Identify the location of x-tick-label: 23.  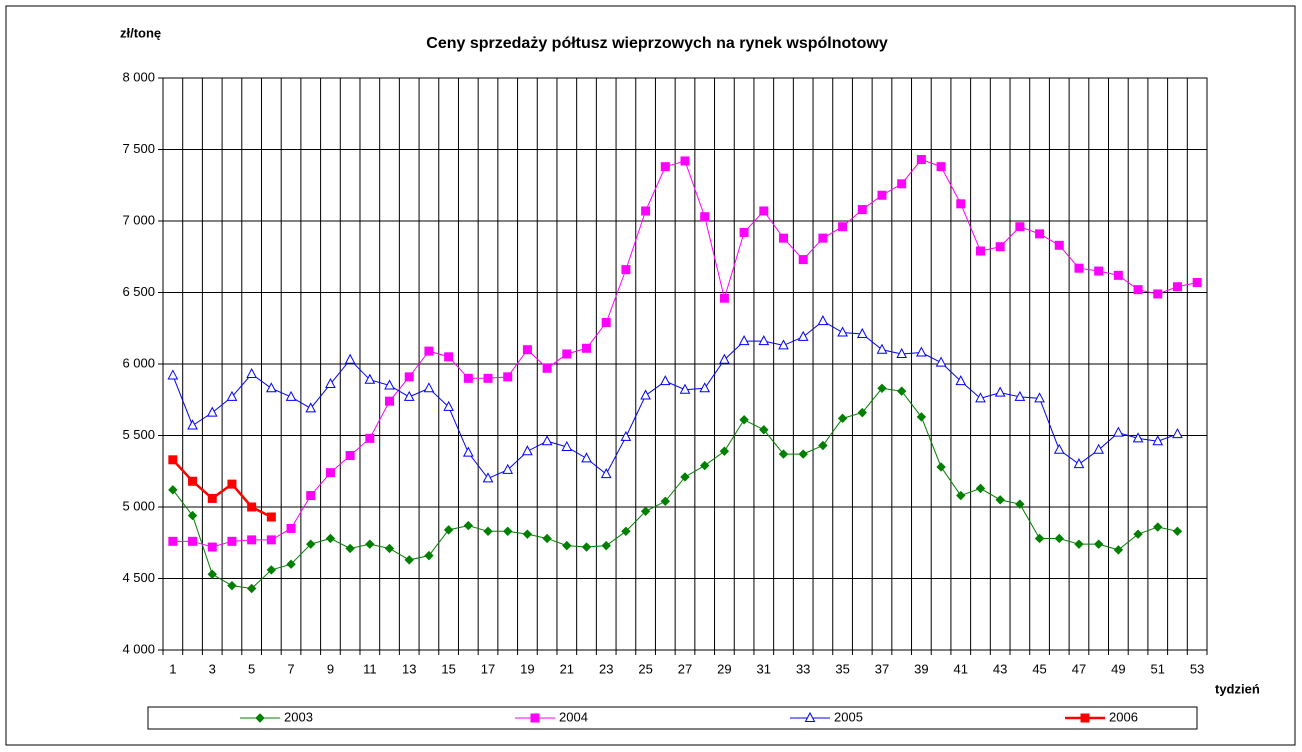
(606, 668).